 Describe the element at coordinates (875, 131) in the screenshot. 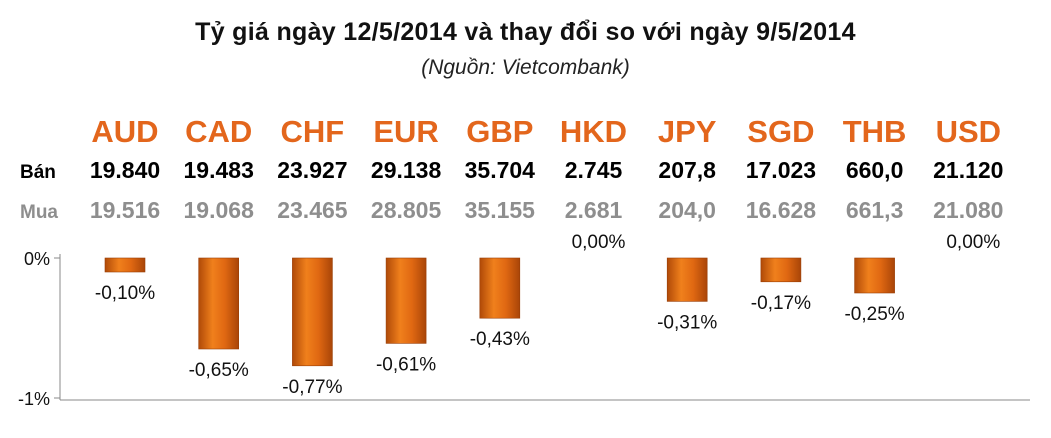

I see `currency-label: THB` at that location.